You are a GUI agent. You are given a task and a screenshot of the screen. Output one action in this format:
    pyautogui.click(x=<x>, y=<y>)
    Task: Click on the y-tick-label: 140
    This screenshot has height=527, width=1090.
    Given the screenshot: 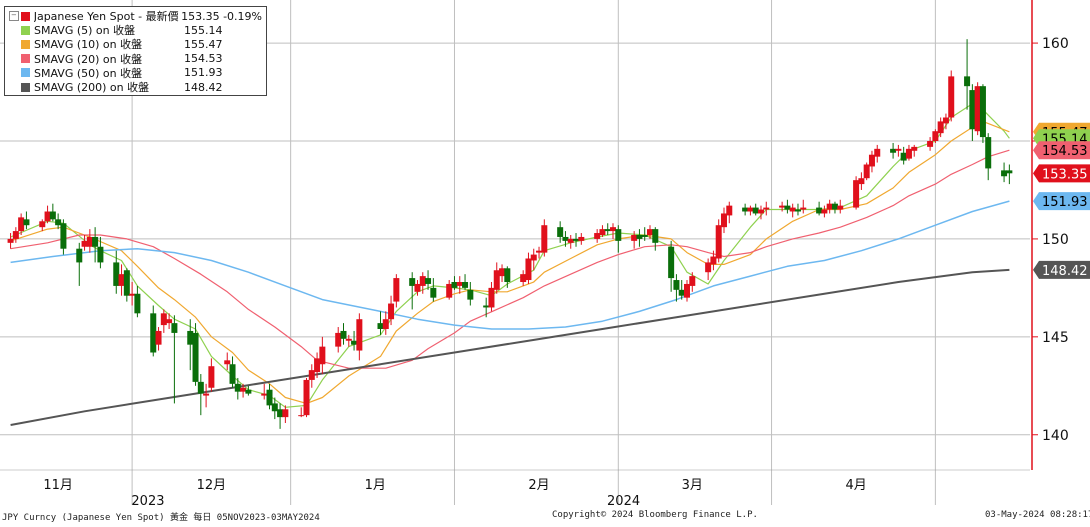 What is the action you would take?
    pyautogui.click(x=1055, y=436)
    